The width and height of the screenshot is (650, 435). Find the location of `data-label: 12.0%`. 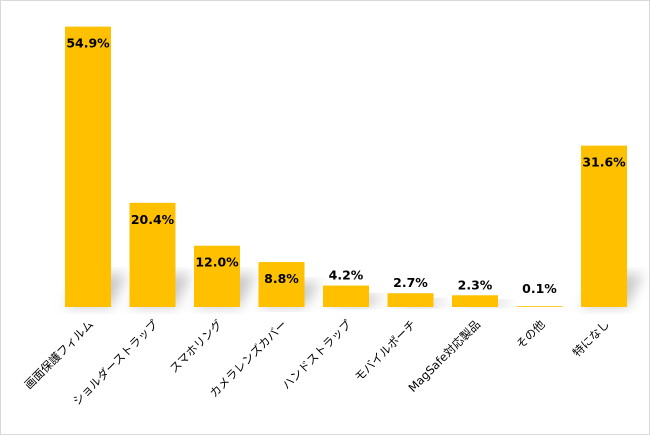

data-label: 12.0% is located at coordinates (217, 262).